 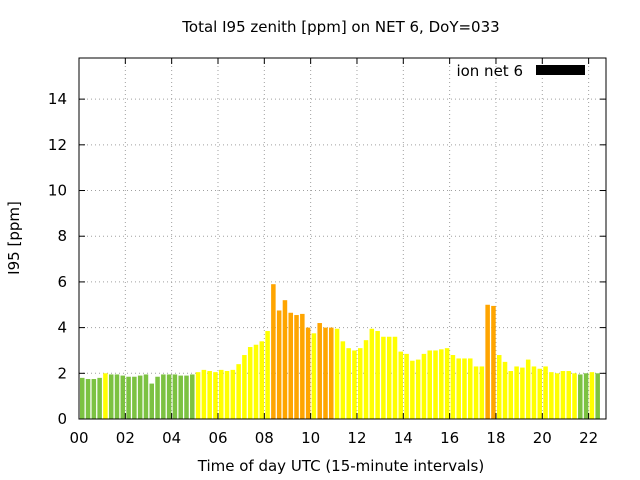 I want to click on y-tick-label: 10, so click(x=57, y=191).